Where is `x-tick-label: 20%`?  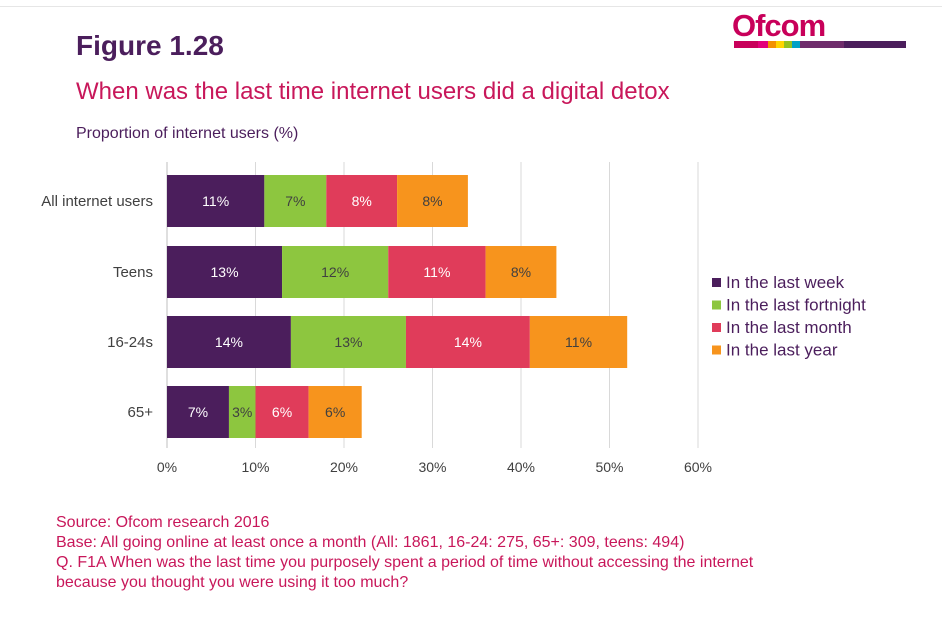
x-tick-label: 20% is located at coordinates (344, 467).